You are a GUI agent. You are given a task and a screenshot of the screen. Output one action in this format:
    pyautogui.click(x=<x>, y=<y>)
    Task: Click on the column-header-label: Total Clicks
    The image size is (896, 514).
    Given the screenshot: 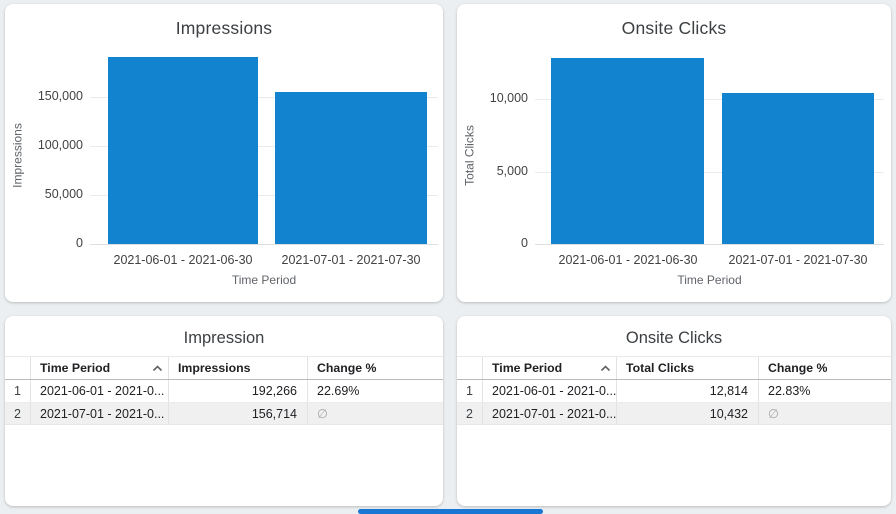 What is the action you would take?
    pyautogui.click(x=660, y=368)
    